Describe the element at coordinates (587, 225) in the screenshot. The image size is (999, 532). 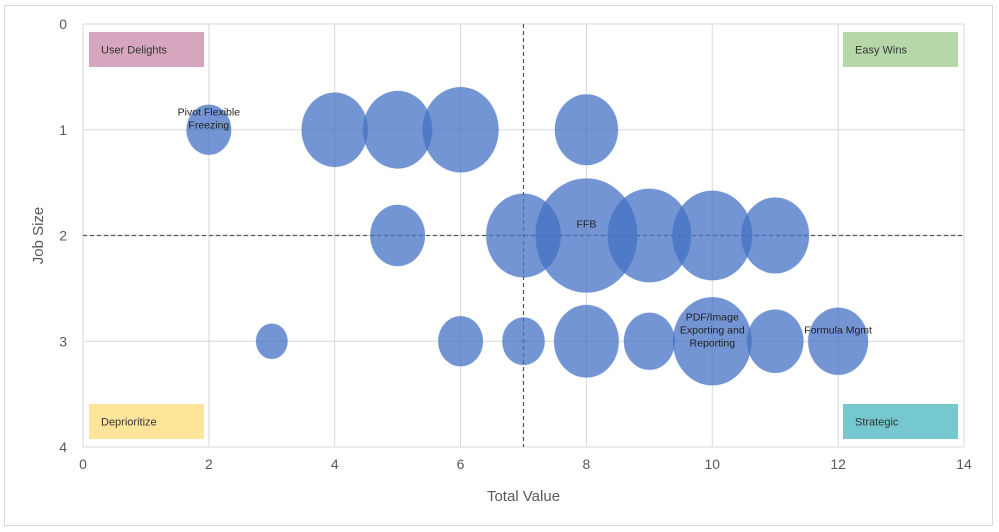
I see `bubble-label: FFB` at that location.